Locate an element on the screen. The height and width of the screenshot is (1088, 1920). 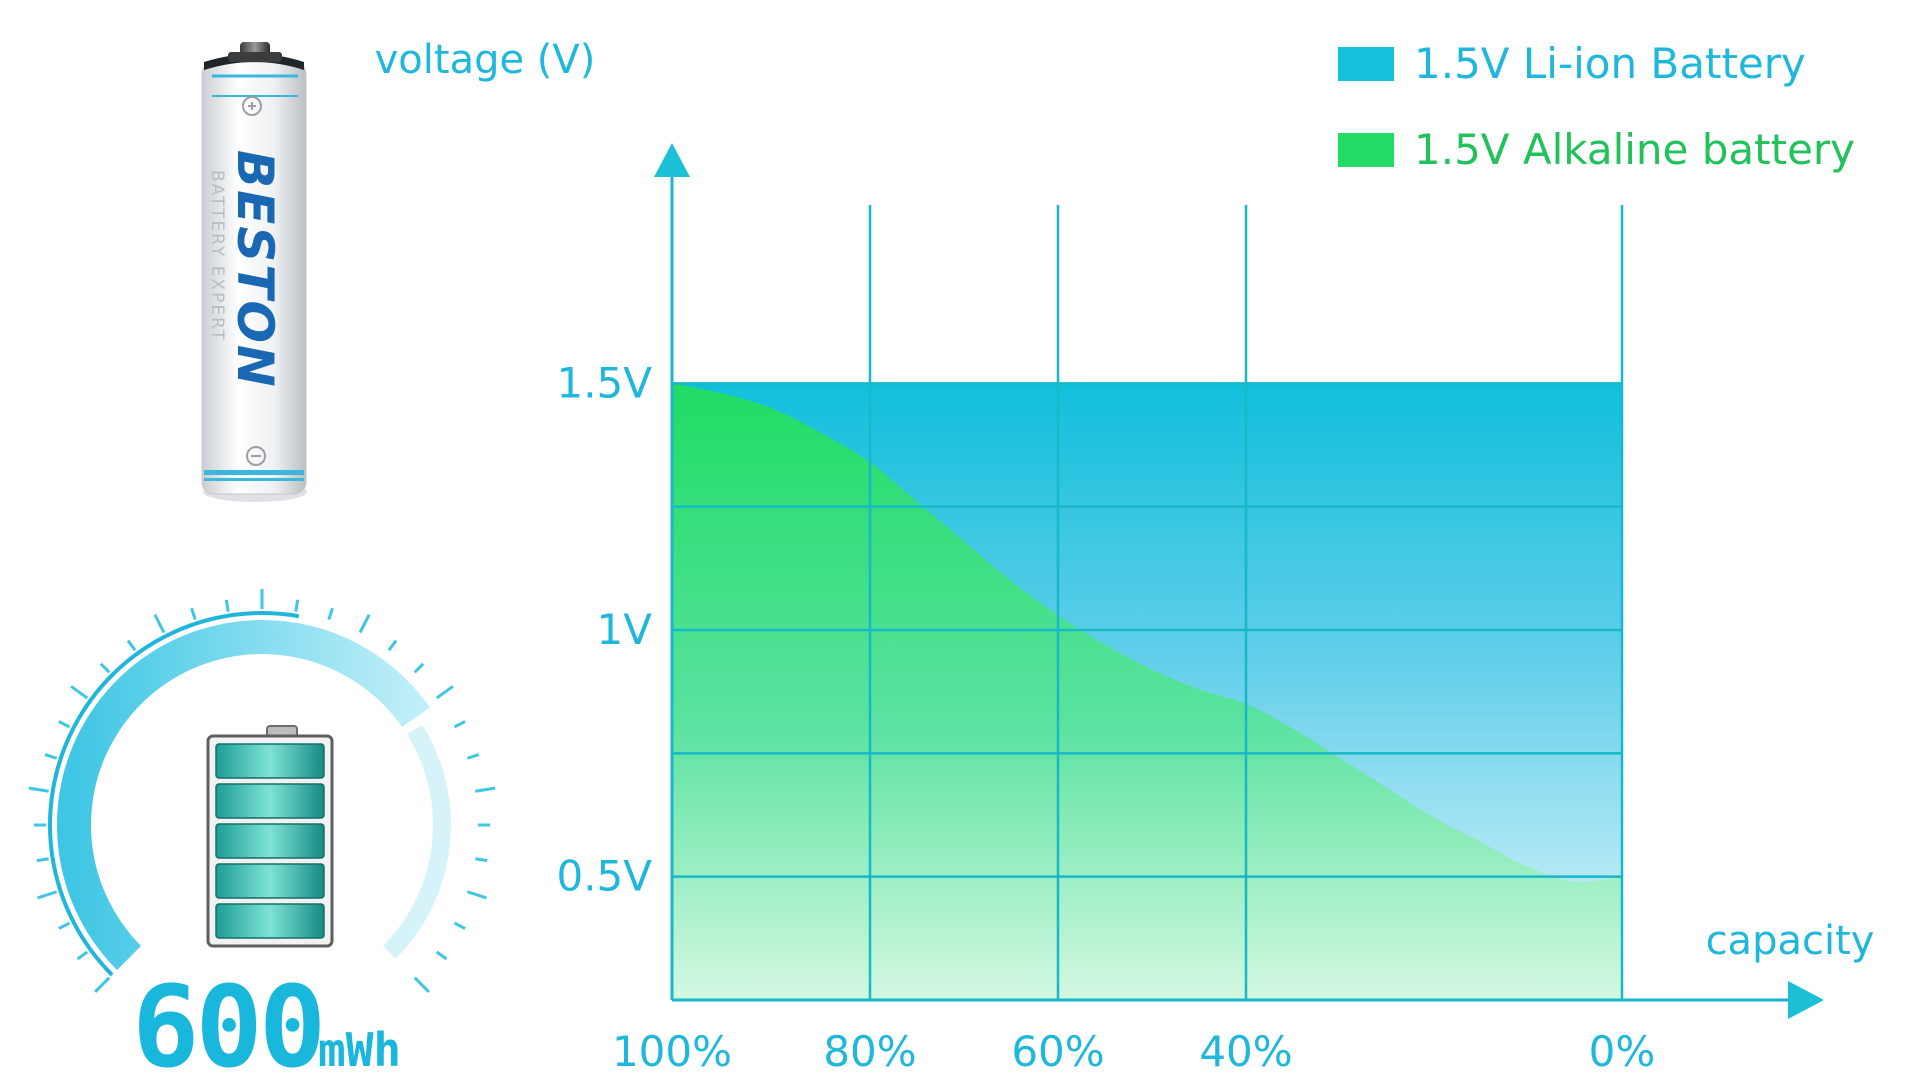
legend-swatch-alkaline is located at coordinates (1366, 150).